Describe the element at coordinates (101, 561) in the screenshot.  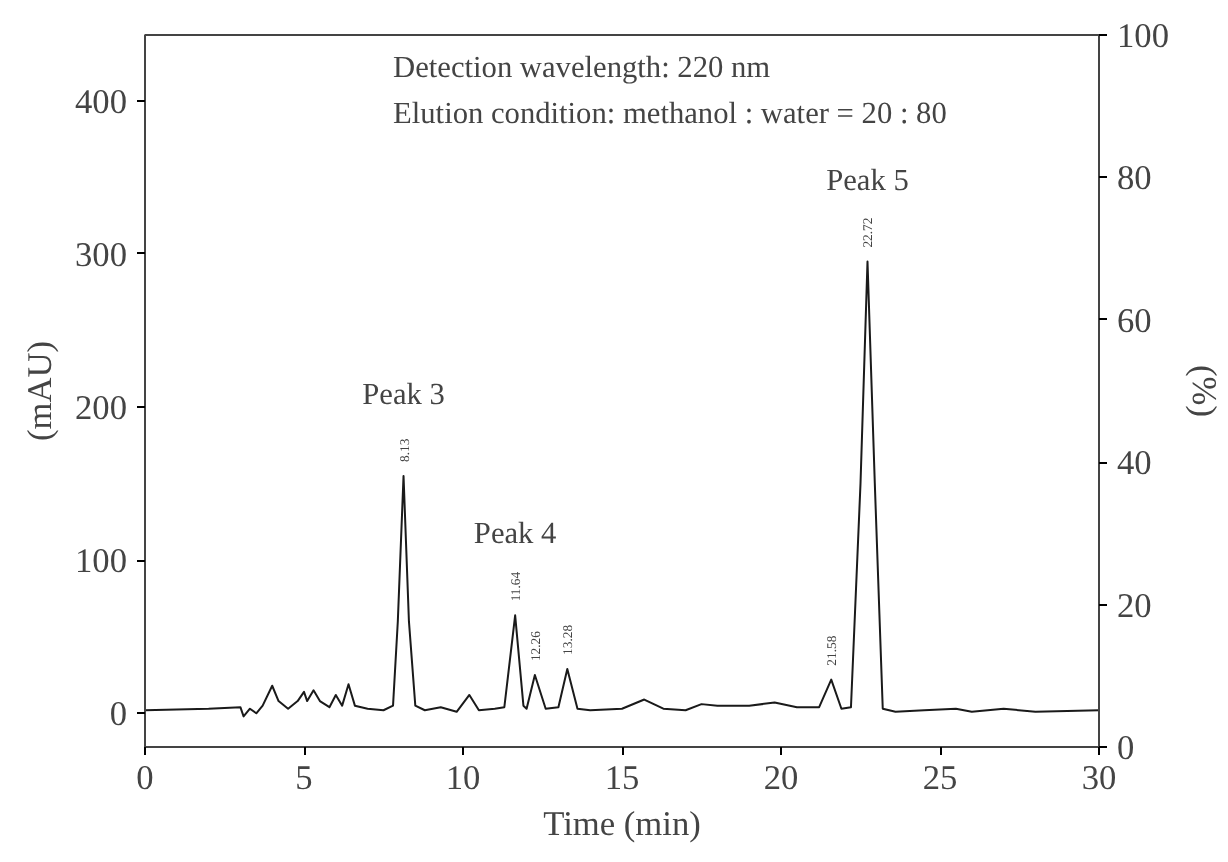
I see `y-tick-label: 100` at that location.